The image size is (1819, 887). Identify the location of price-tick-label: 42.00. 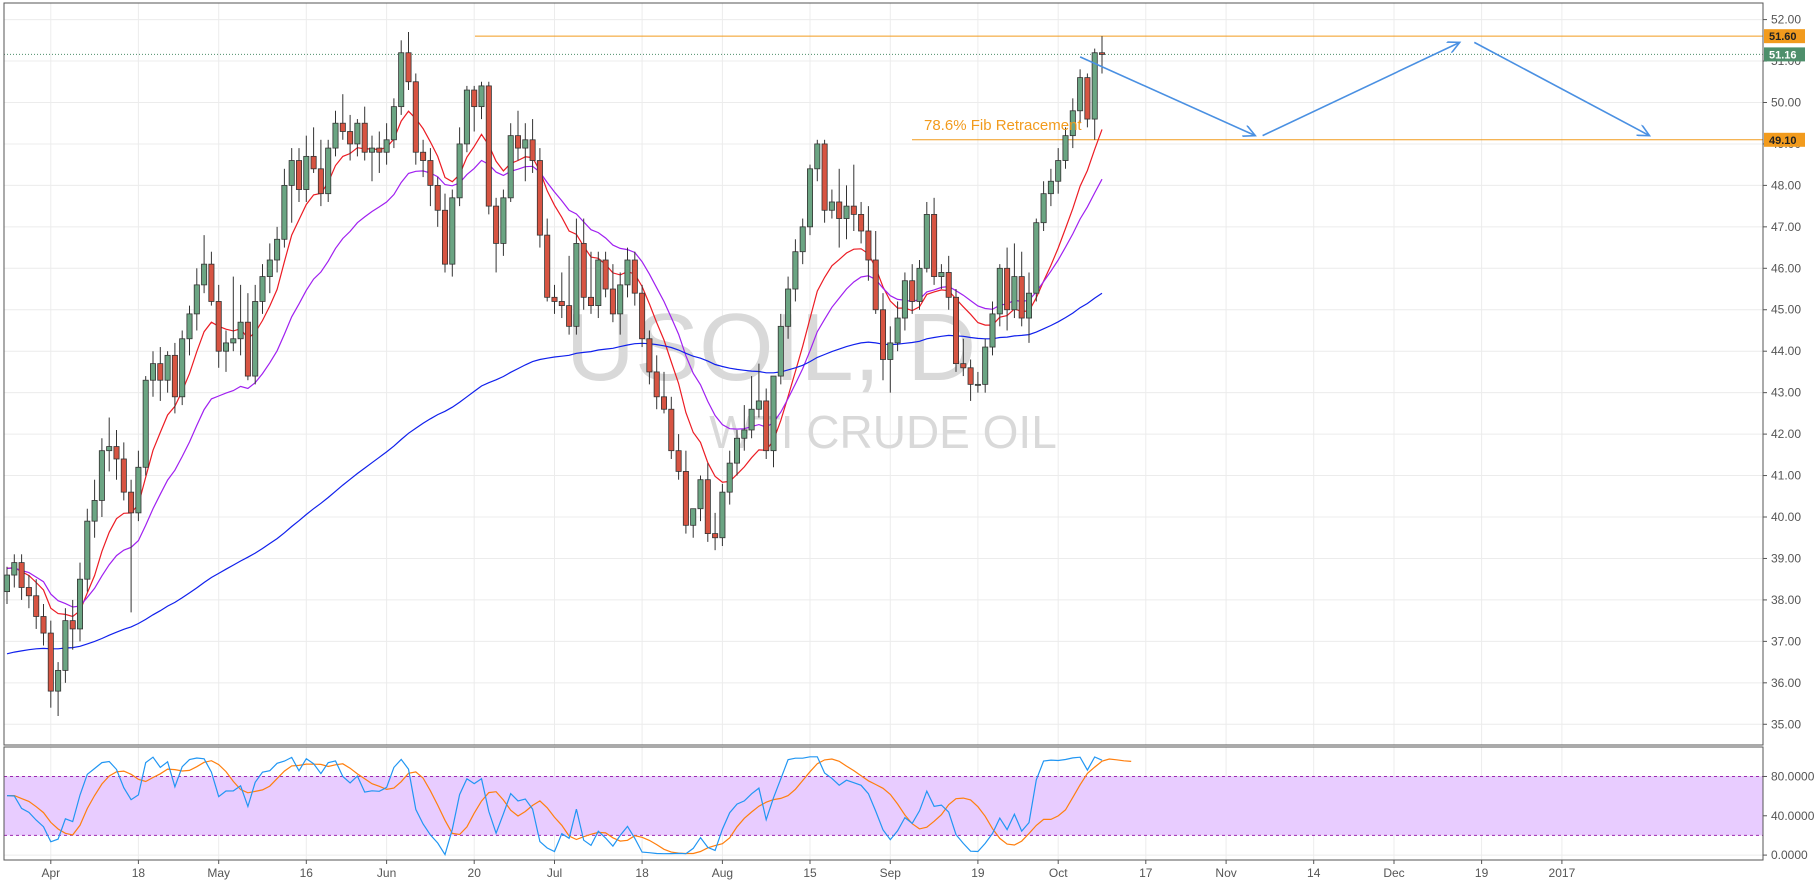
(1786, 434).